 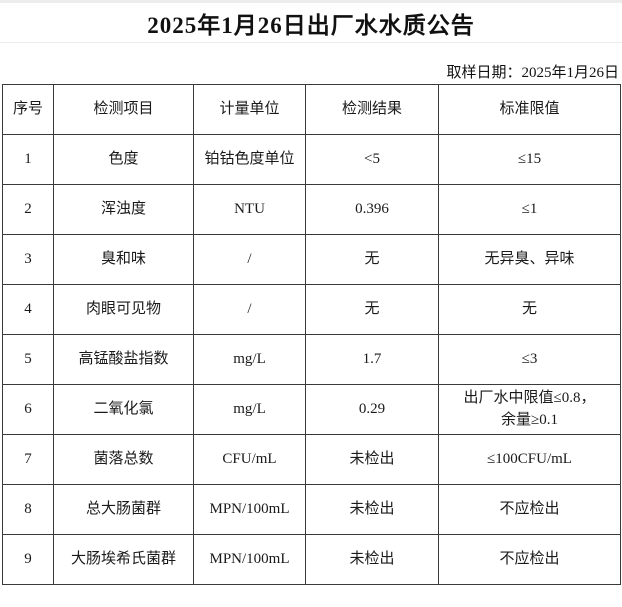 I want to click on column-header: 标准限值, so click(x=529, y=109).